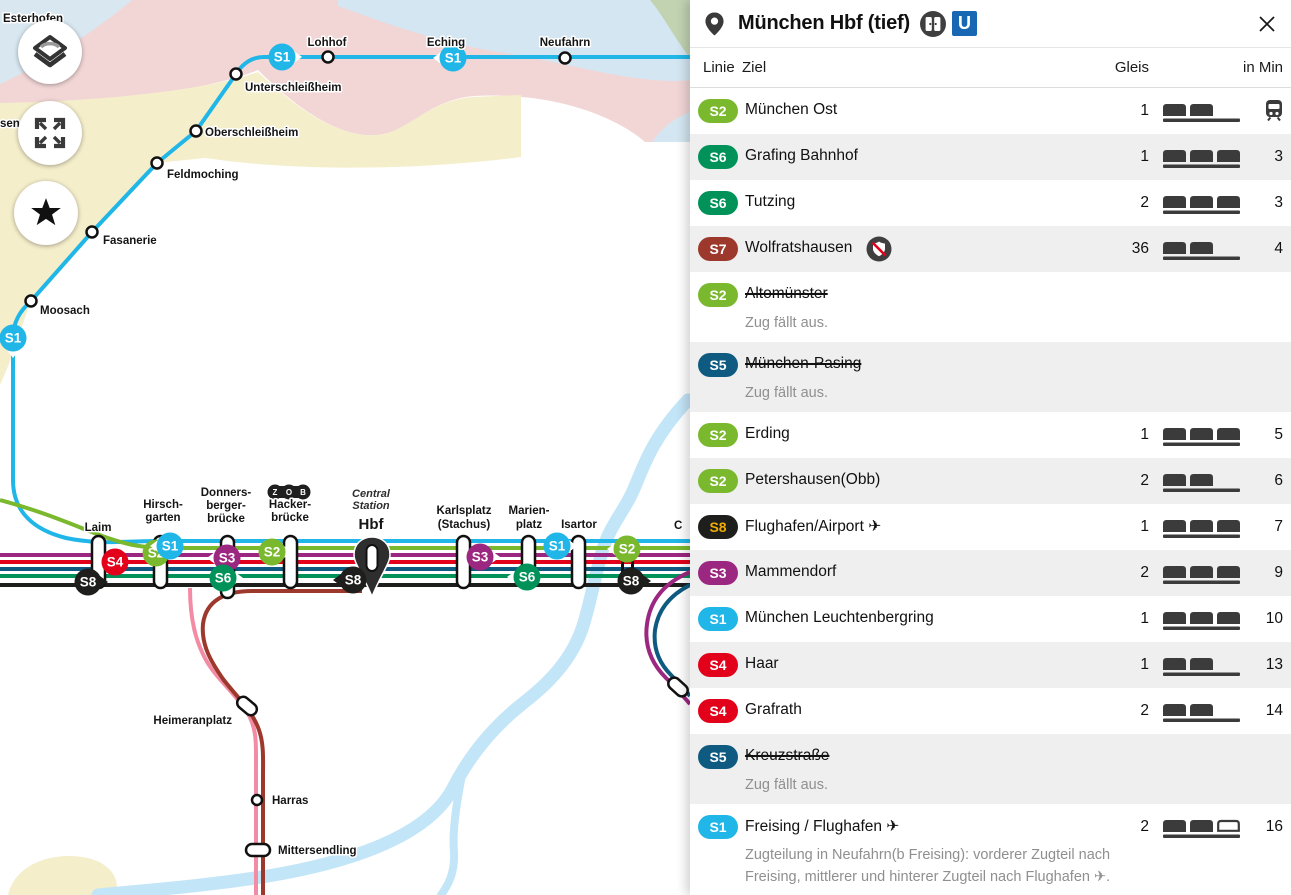  What do you see at coordinates (98, 528) in the screenshot?
I see `station-label-laim: Laim` at bounding box center [98, 528].